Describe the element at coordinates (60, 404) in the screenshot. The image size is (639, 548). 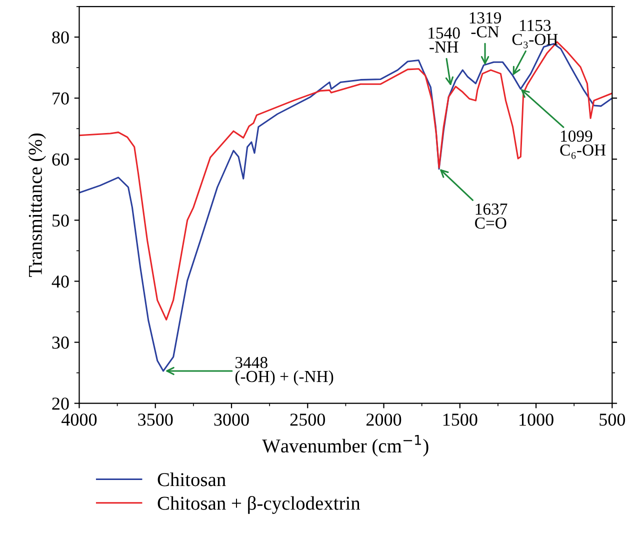
I see `y-tick-label: 20` at that location.